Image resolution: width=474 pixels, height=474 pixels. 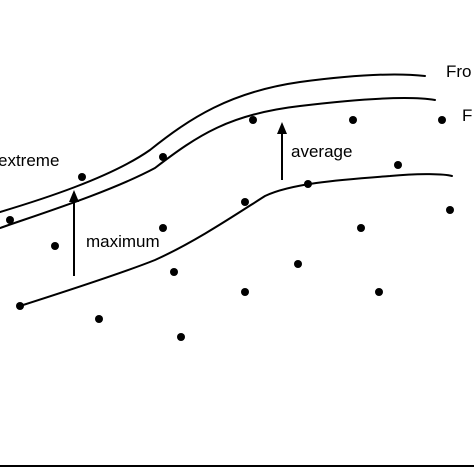 I want to click on label-front-inner: F, so click(x=467, y=115).